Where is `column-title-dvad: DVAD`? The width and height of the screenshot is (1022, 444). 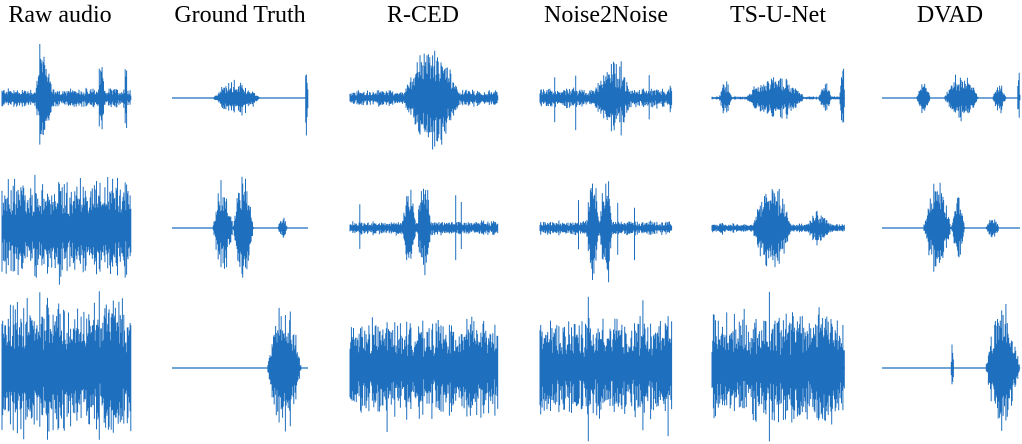 column-title-dvad: DVAD is located at coordinates (950, 15).